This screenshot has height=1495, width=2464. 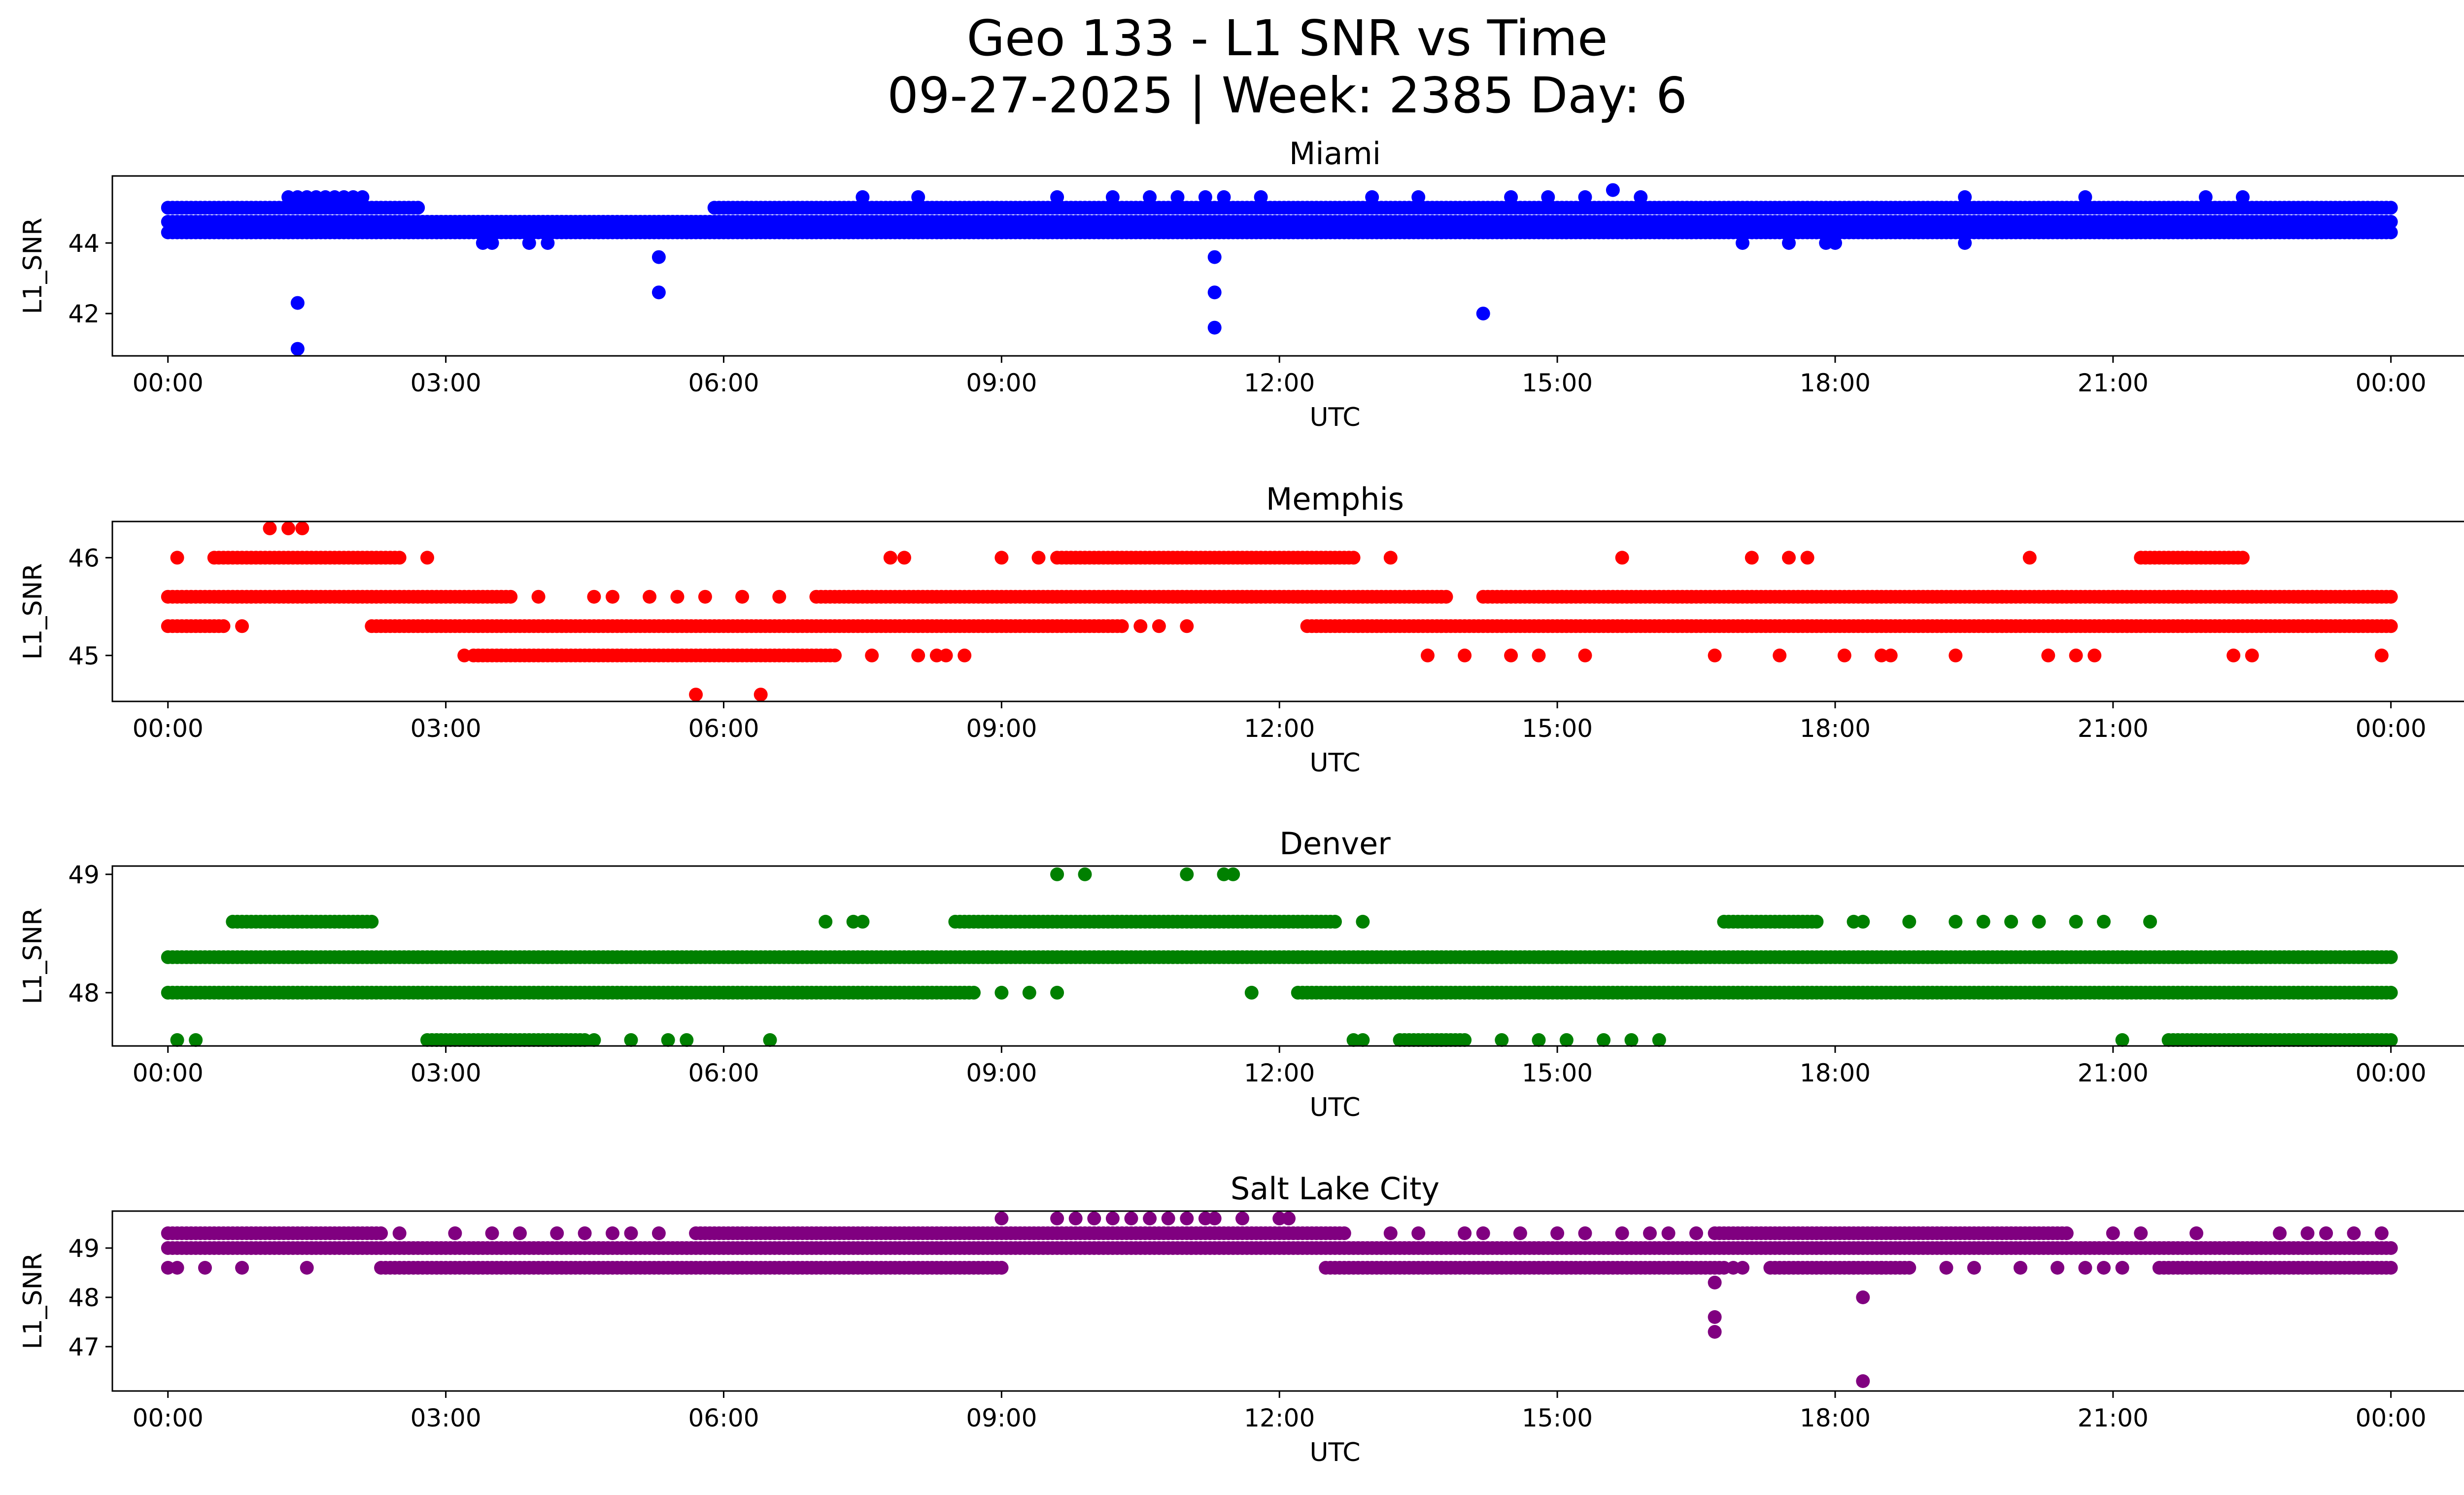 What do you see at coordinates (1334, 1452) in the screenshot?
I see `salt-lake-city-x-label: UTC` at bounding box center [1334, 1452].